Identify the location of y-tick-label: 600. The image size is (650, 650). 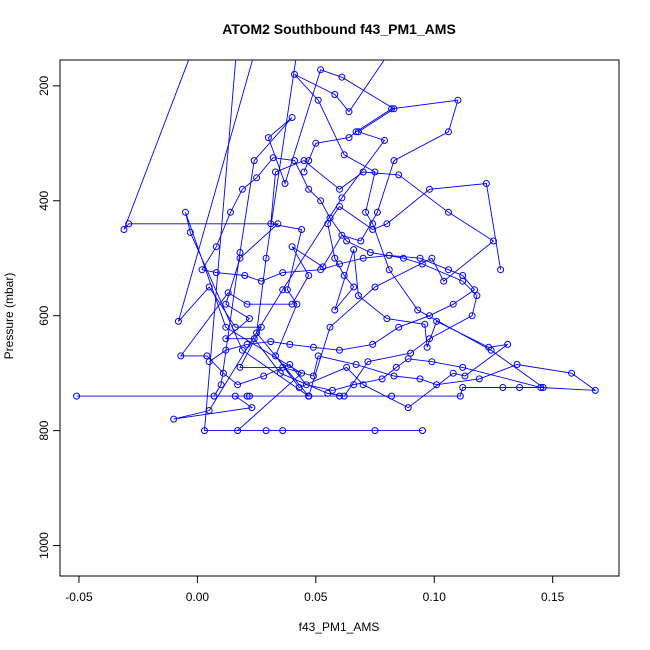
(44, 315).